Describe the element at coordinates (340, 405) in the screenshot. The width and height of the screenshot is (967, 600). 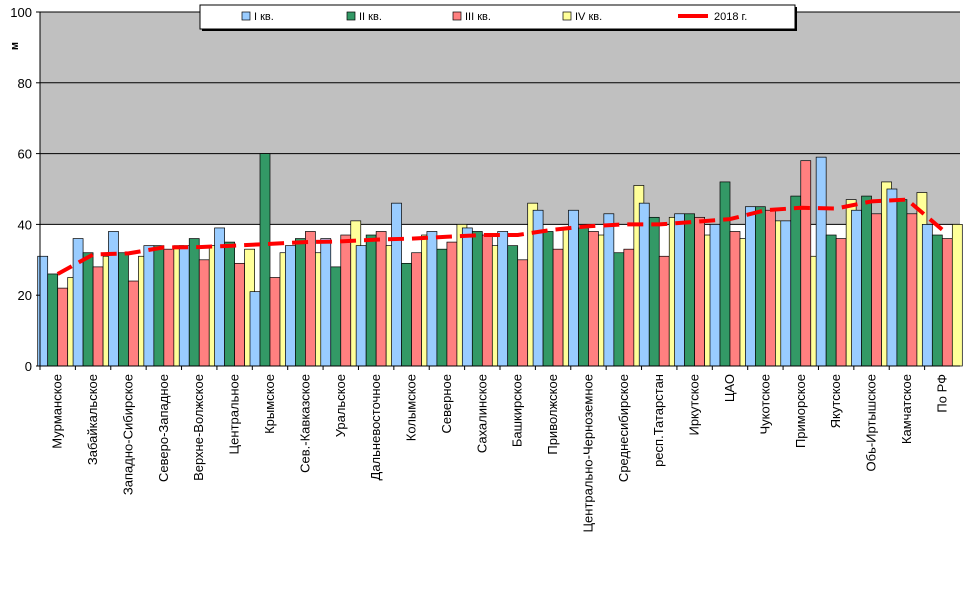
I see `x-tick-label: Уральское` at that location.